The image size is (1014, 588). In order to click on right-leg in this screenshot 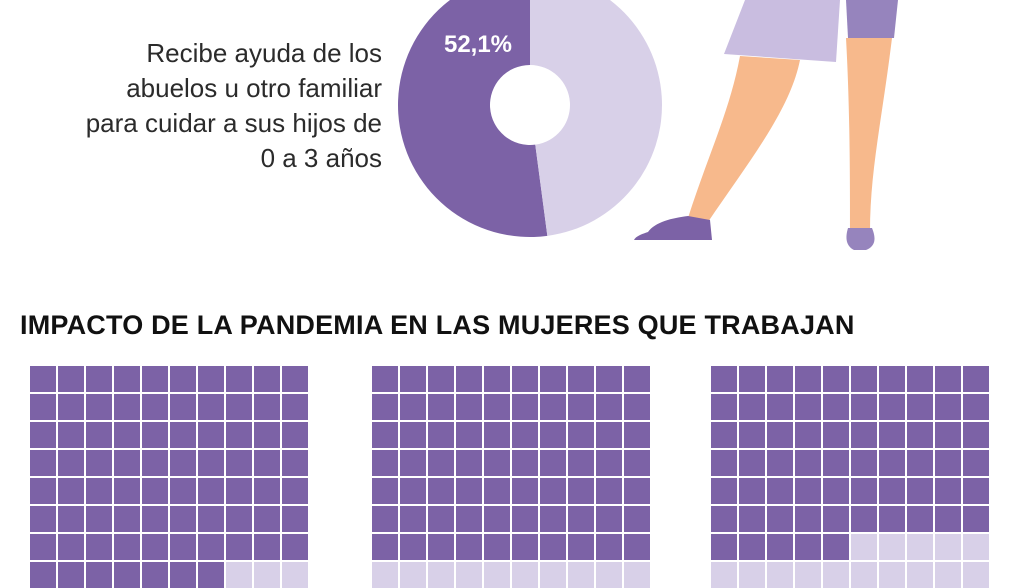, I will do `click(869, 135)`.